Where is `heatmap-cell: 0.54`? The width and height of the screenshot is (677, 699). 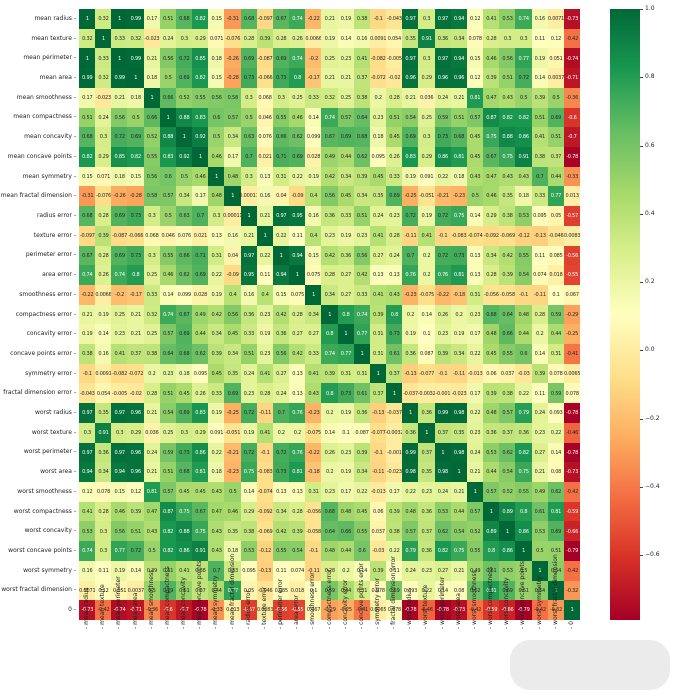
heatmap-cell: 0.54 is located at coordinates (168, 413).